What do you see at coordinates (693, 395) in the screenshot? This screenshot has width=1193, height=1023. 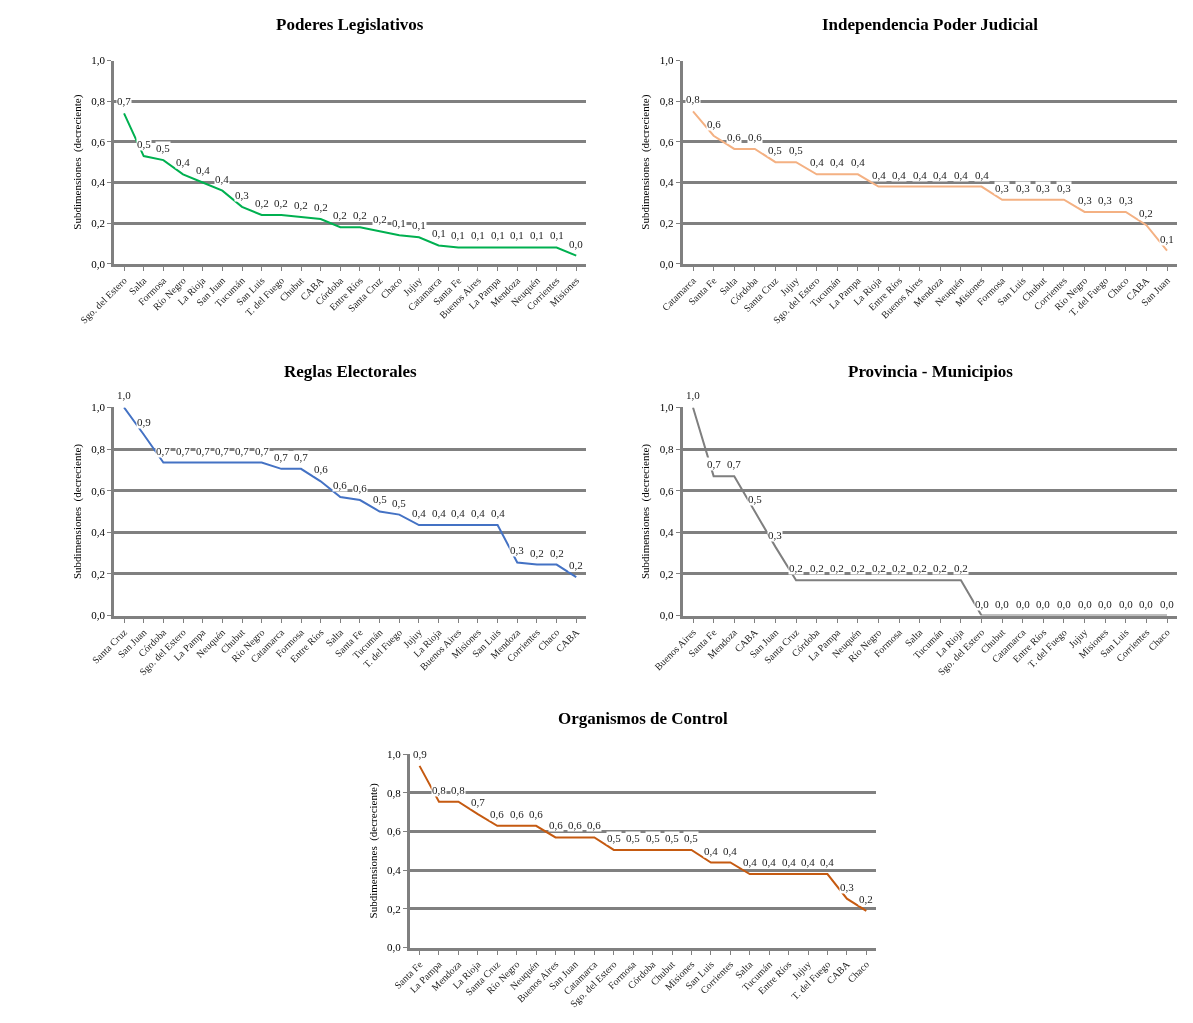 I see `data-label: 1,0` at bounding box center [693, 395].